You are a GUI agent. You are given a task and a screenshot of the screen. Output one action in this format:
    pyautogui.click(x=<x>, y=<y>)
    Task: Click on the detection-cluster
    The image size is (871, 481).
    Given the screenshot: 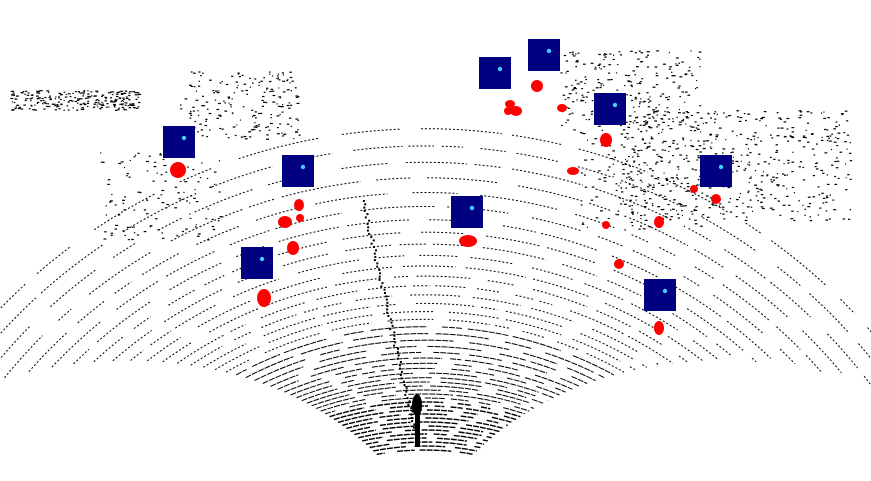 What is the action you would take?
    pyautogui.click(x=178, y=170)
    